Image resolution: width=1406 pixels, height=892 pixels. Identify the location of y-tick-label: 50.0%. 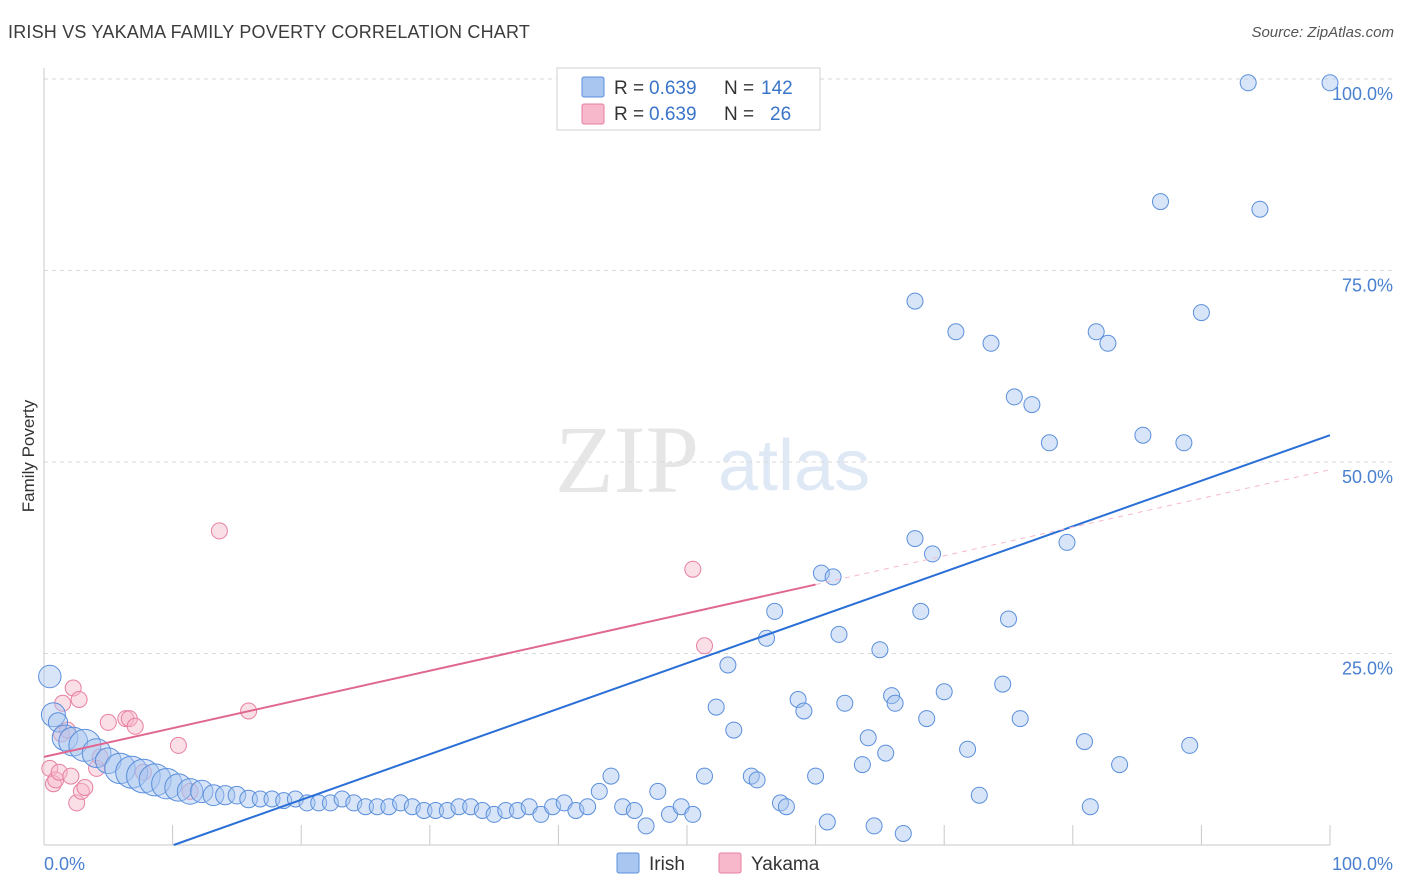
(1367, 477).